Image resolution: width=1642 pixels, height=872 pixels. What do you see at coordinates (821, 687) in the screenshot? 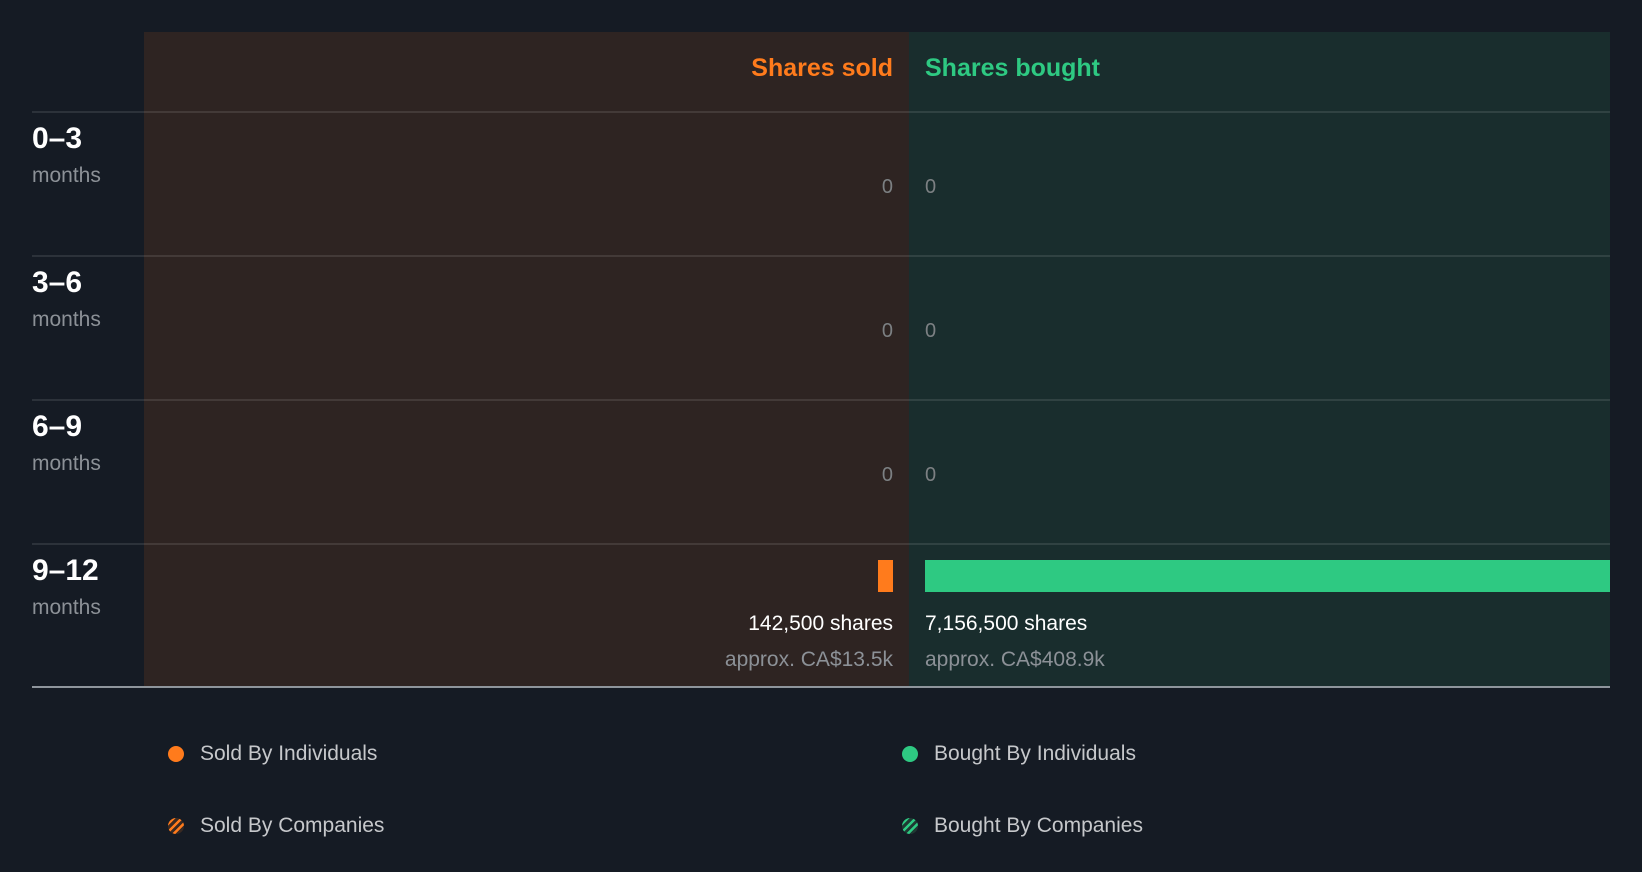
I see `bottom-axis` at bounding box center [821, 687].